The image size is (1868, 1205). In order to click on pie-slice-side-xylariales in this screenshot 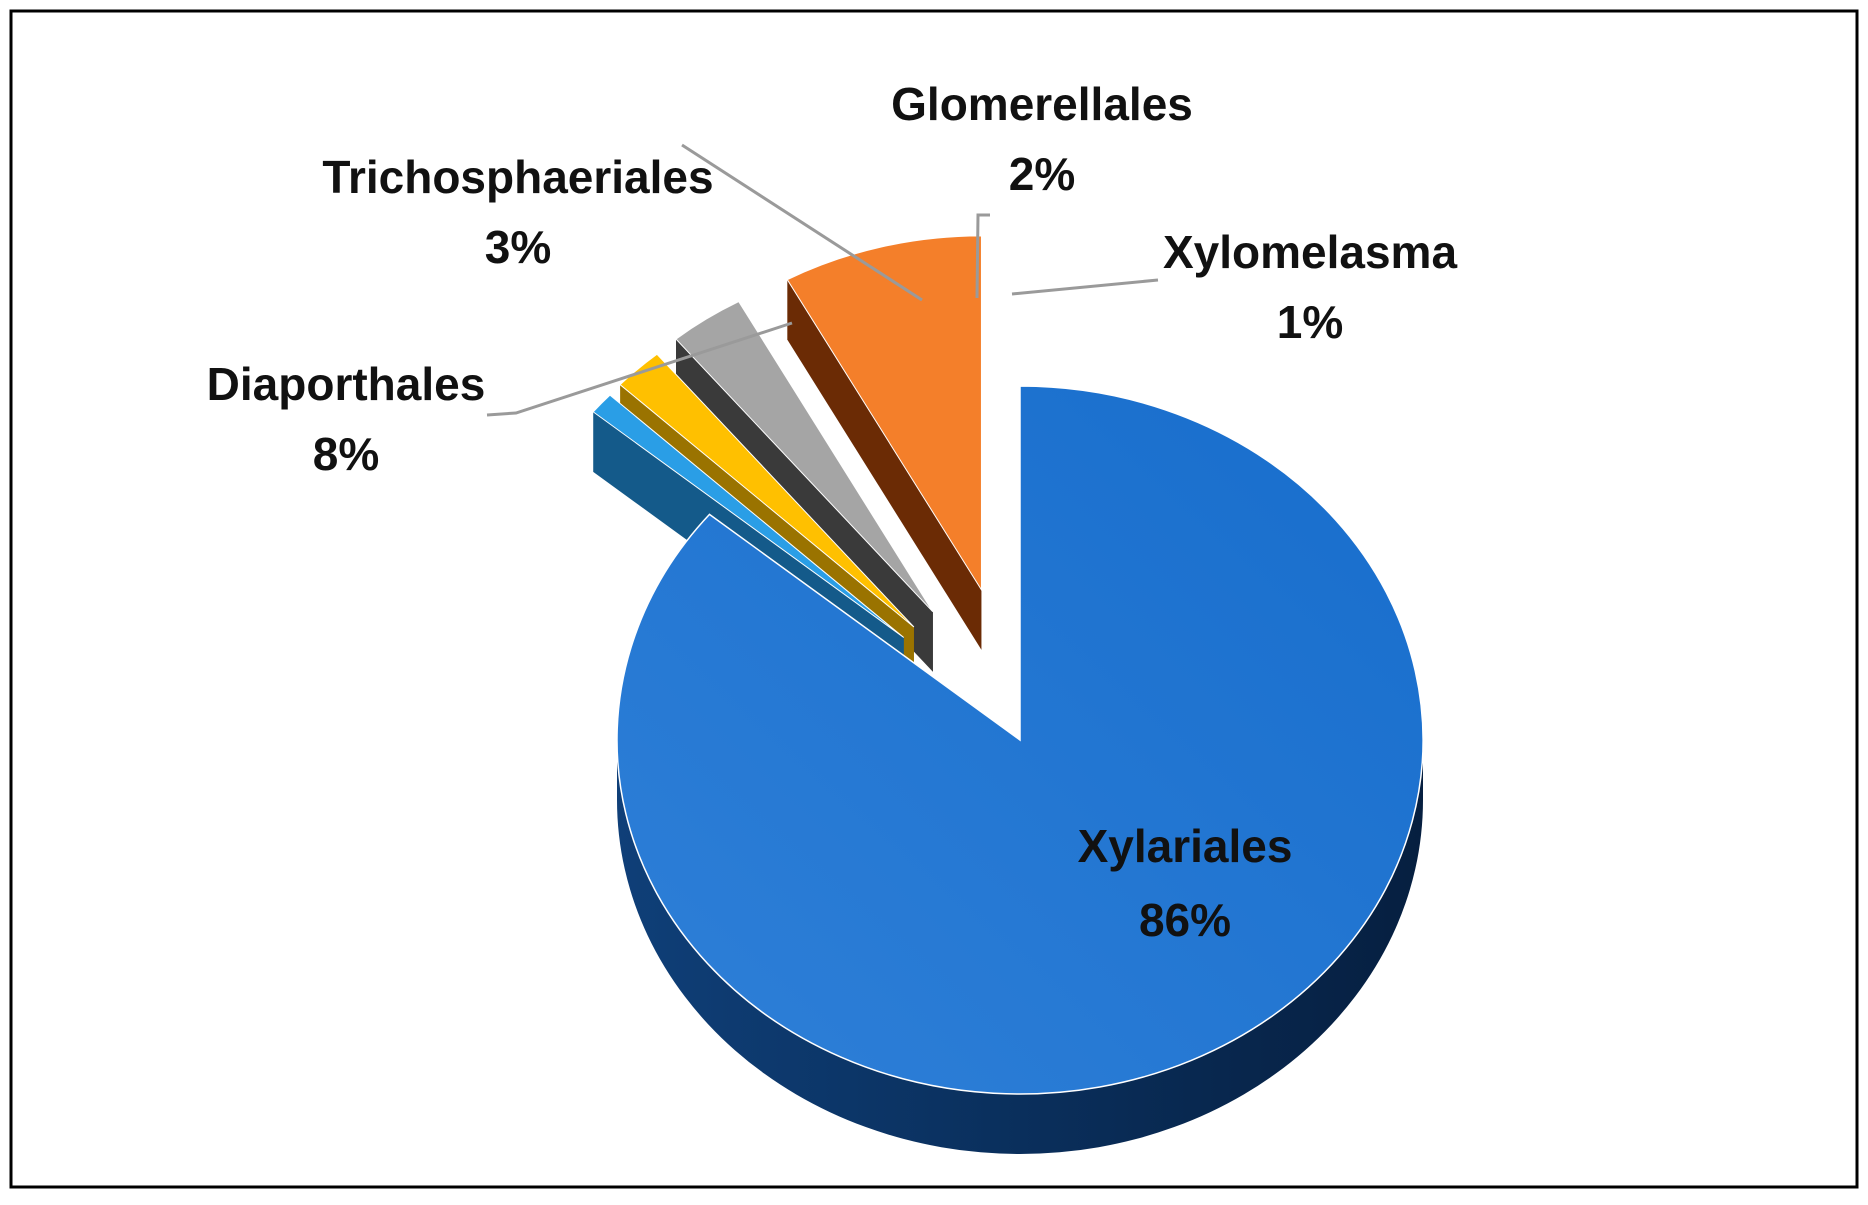, I will do `click(1020, 947)`.